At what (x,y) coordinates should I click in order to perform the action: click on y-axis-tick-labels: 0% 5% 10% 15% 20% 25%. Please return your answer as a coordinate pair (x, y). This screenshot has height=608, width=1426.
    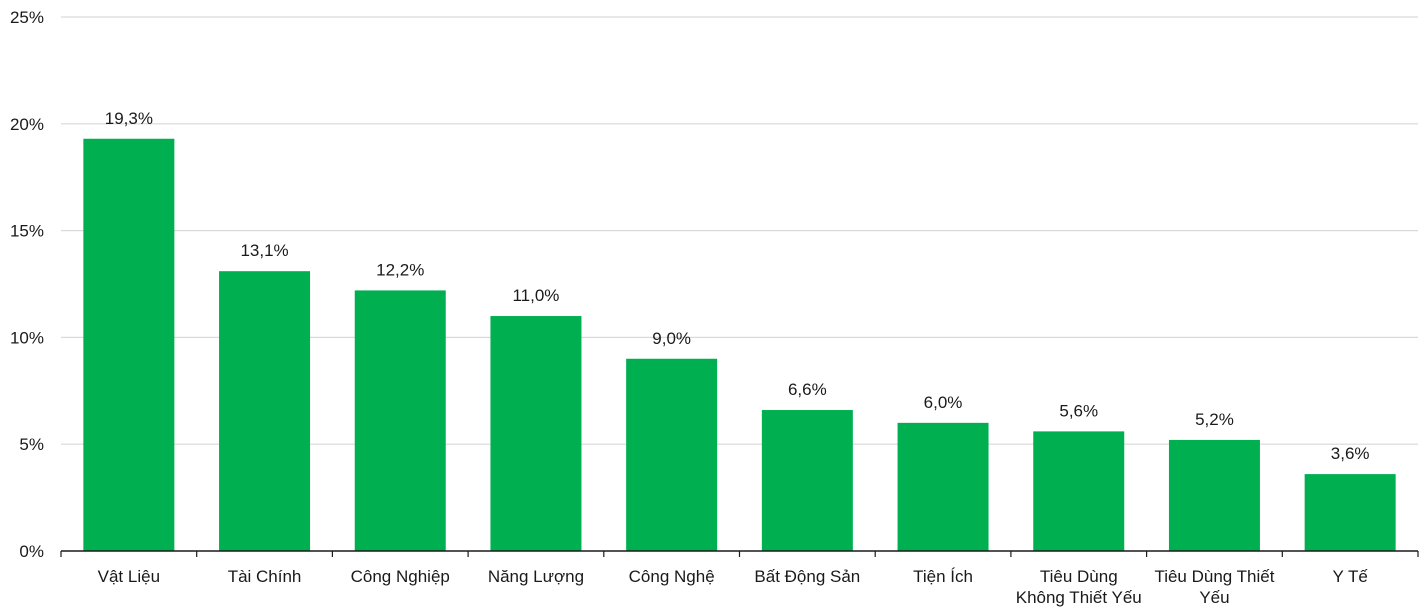
    Looking at the image, I should click on (27, 284).